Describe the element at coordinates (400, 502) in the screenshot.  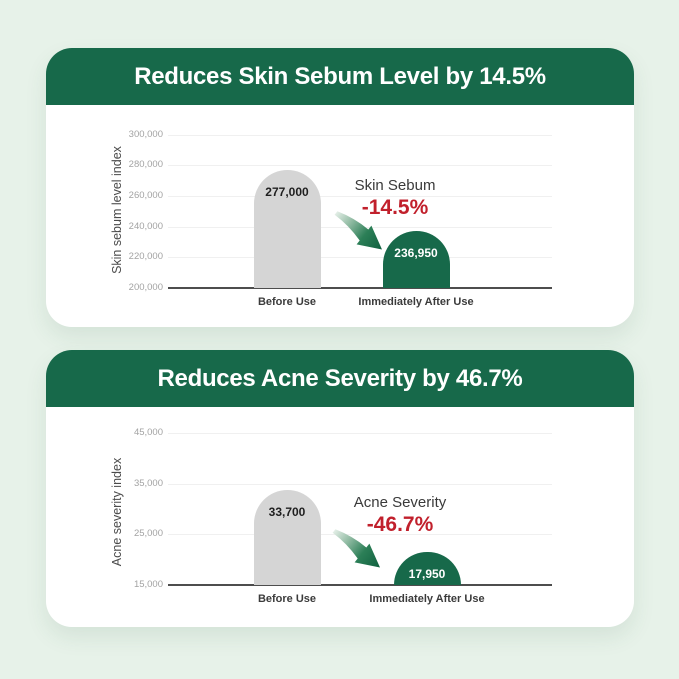
I see `acne-annotation-label: Acne Severity` at that location.